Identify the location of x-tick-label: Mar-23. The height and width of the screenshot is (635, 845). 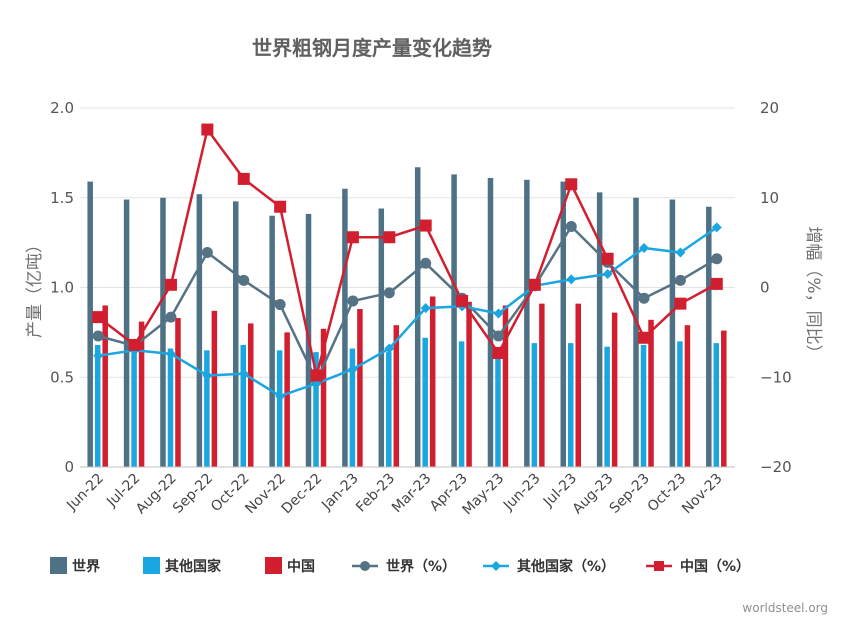
(412, 494).